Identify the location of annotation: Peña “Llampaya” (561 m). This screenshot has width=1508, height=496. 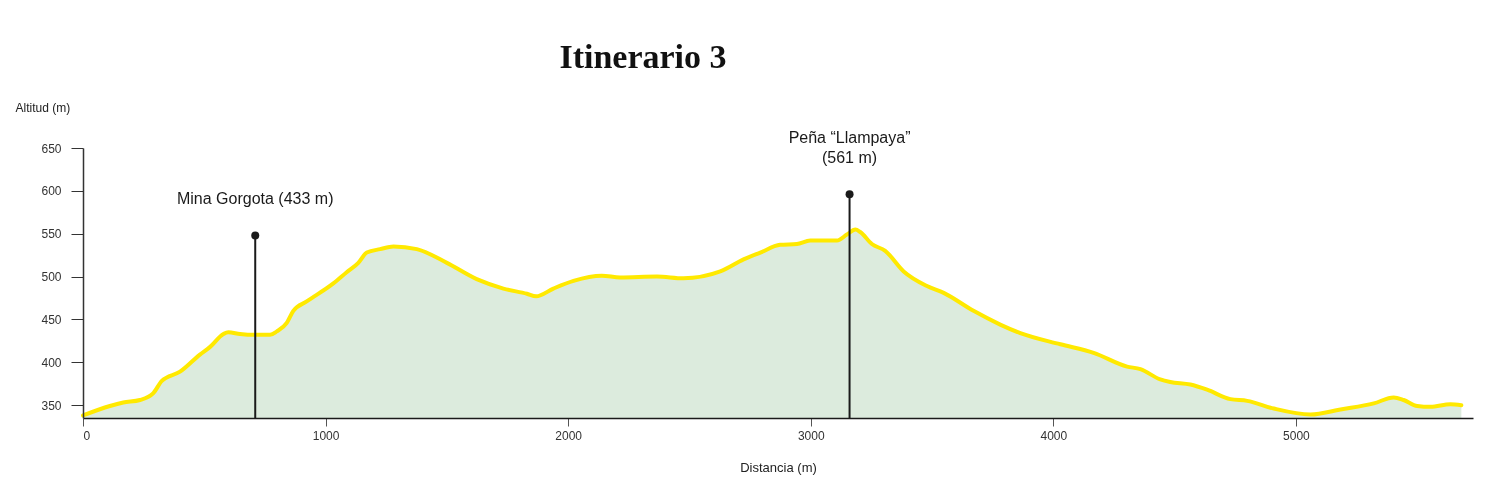
(849, 148).